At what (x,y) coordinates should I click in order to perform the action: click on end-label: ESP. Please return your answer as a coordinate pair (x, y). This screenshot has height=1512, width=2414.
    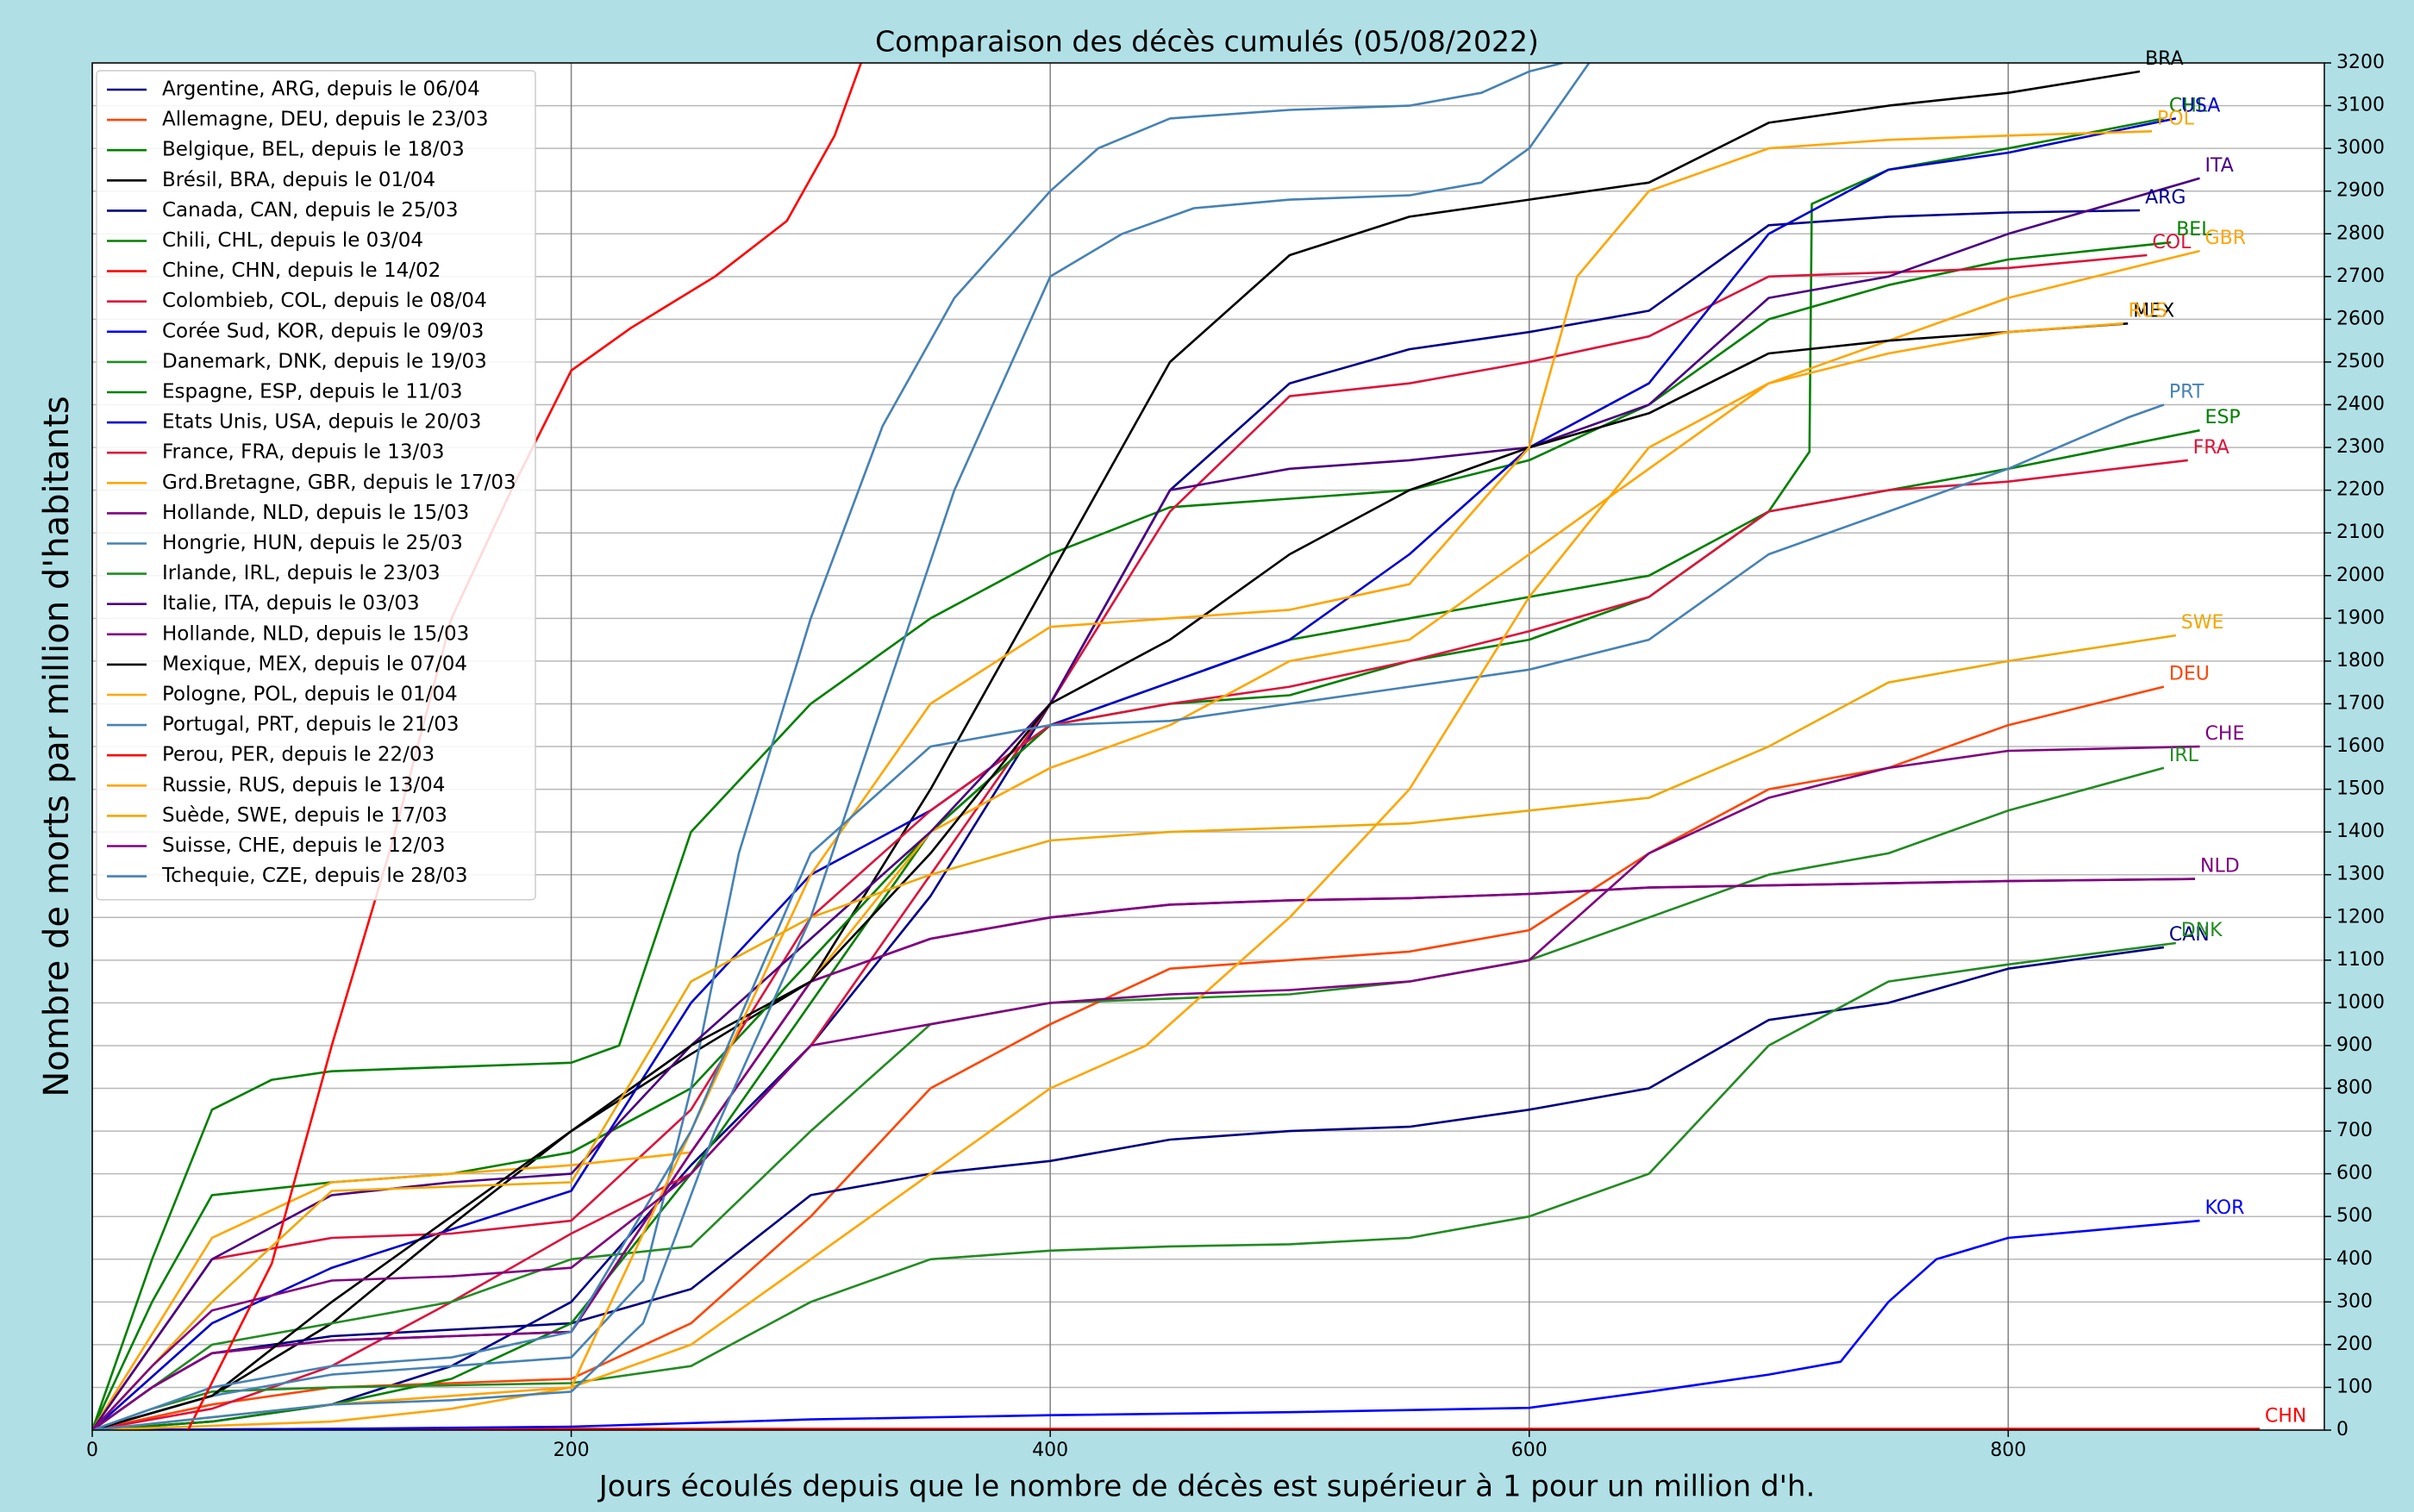
    Looking at the image, I should click on (2223, 417).